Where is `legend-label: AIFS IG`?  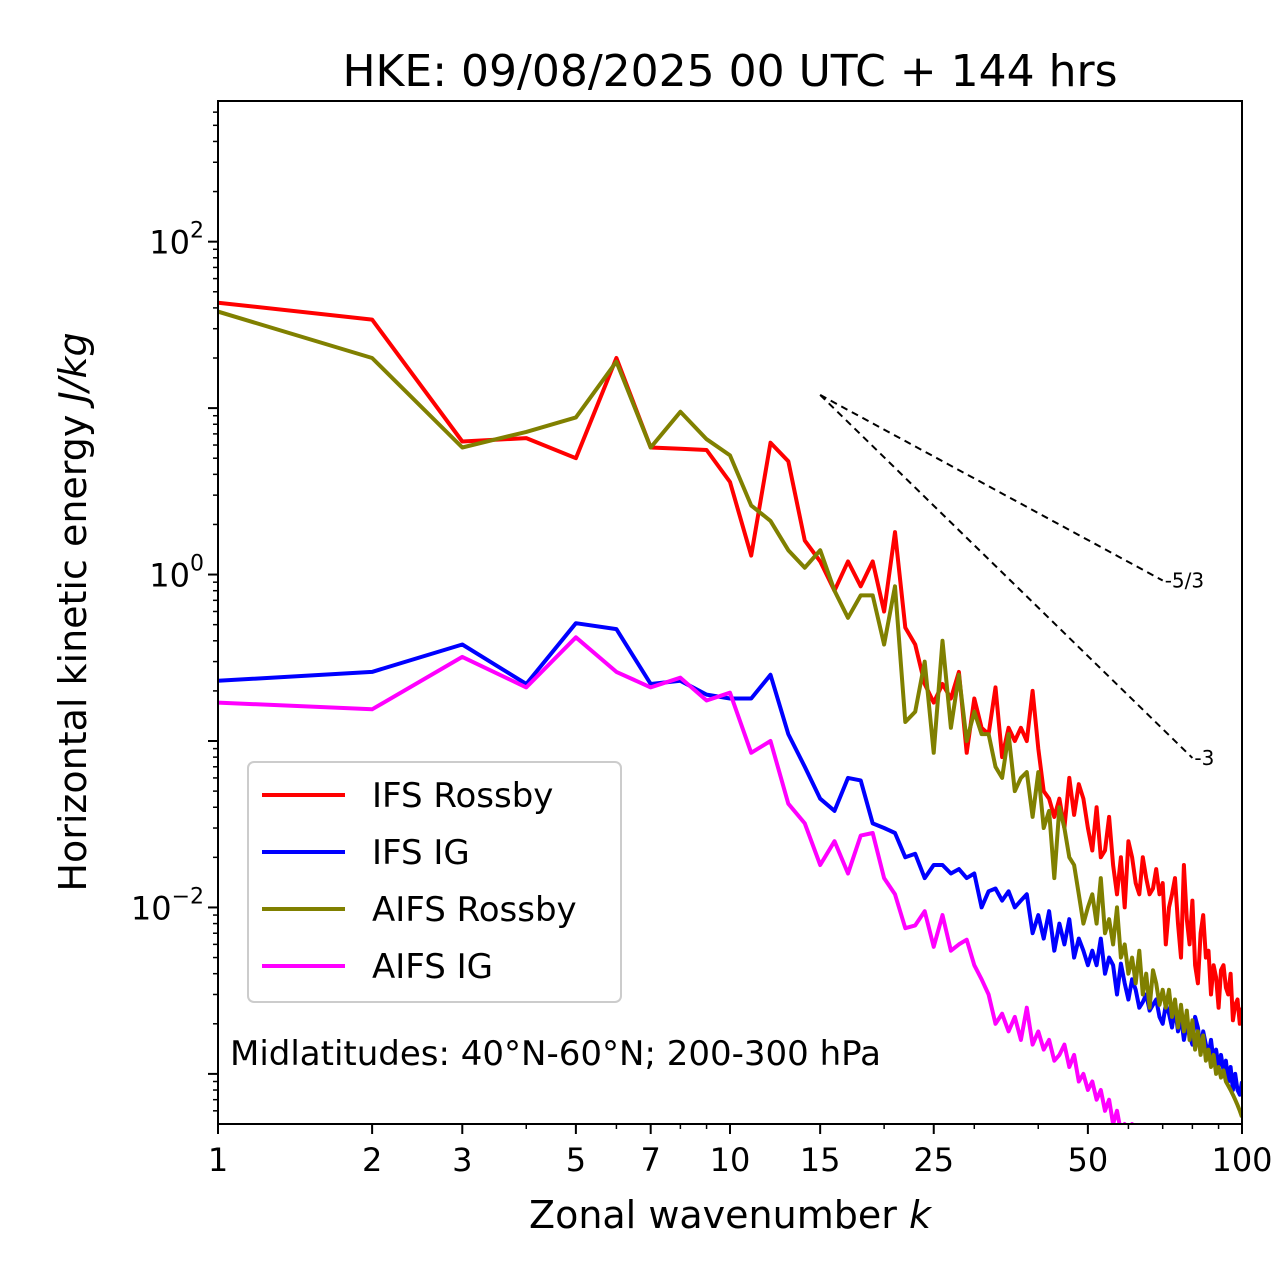
legend-label: AIFS IG is located at coordinates (432, 967).